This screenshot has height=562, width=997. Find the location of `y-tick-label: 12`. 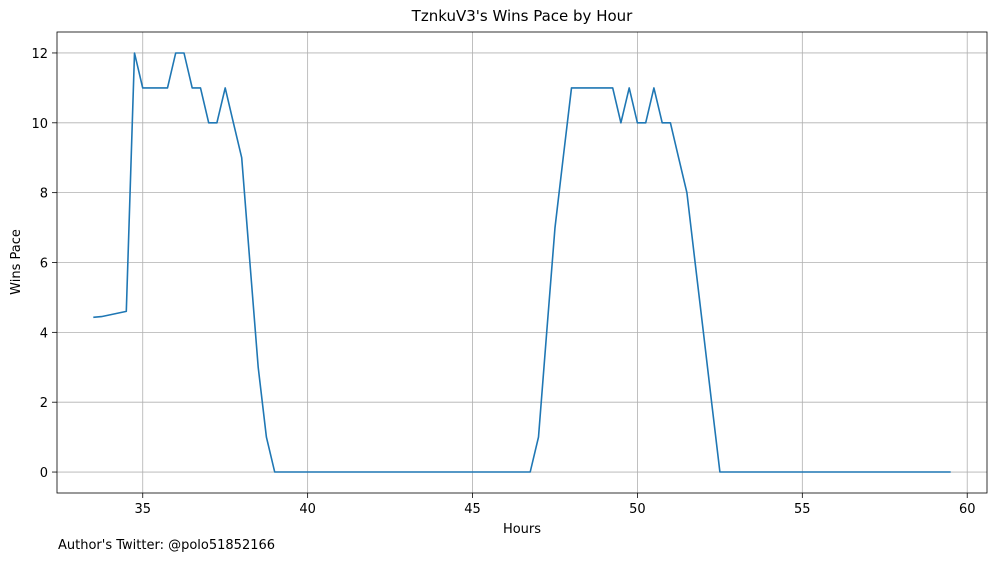

y-tick-label: 12 is located at coordinates (39, 54).